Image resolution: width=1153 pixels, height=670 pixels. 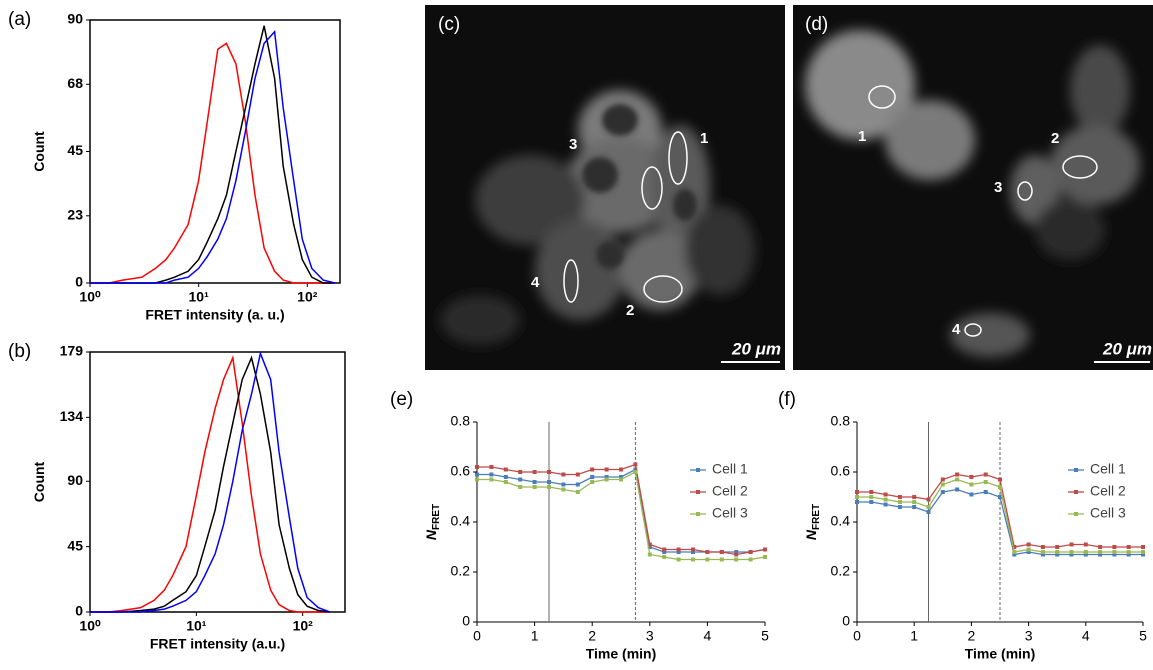 I want to click on x-axis-label: FRET intensity (a. u.), so click(x=214, y=315).